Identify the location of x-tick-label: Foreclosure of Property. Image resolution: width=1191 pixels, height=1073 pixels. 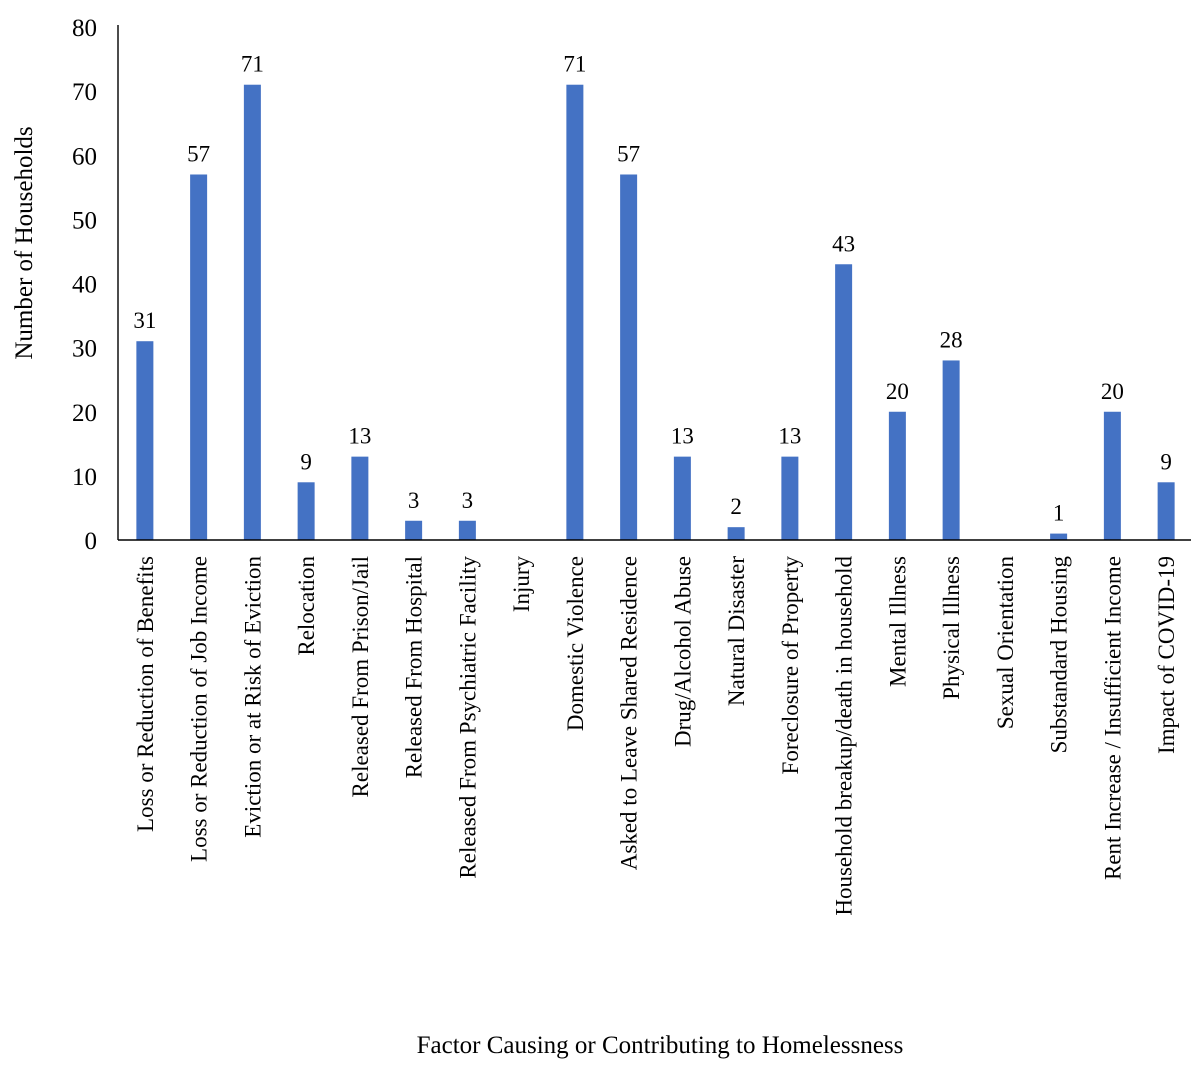
(790, 665).